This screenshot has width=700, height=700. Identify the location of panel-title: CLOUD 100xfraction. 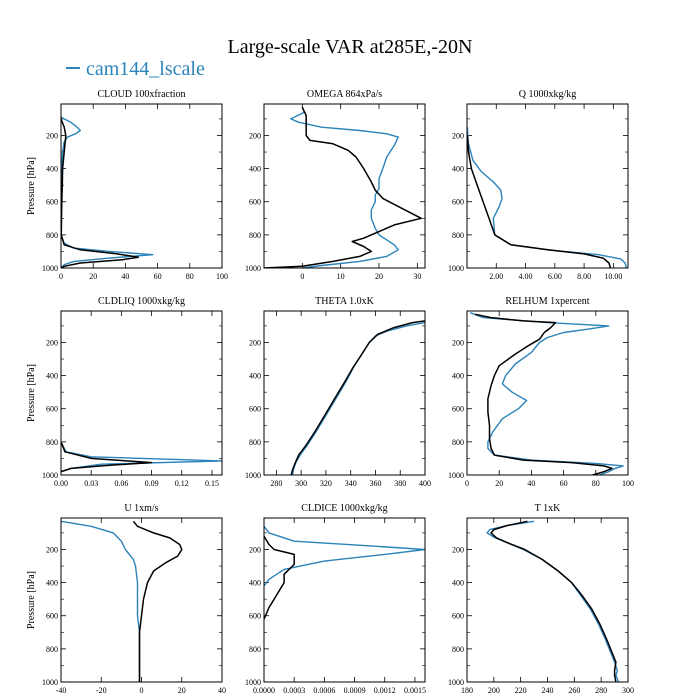
(141, 94).